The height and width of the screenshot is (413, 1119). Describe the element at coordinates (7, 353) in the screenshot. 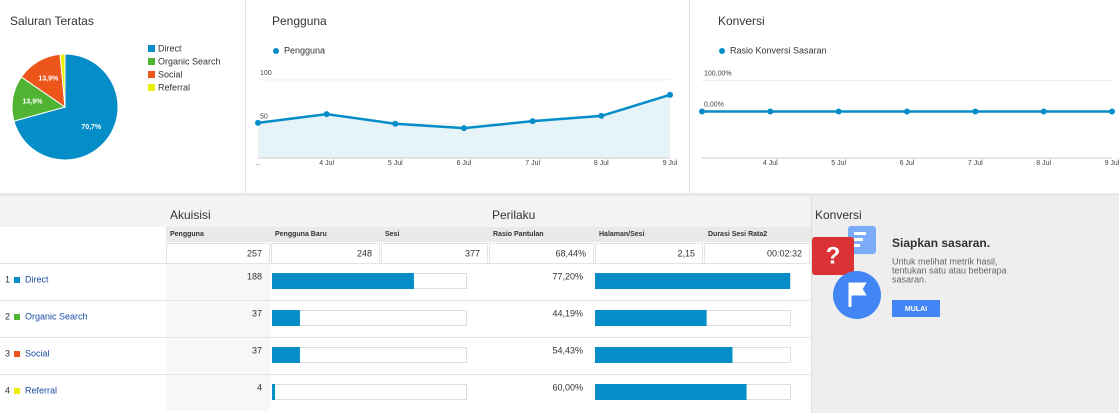

I see `rank: 3` at that location.